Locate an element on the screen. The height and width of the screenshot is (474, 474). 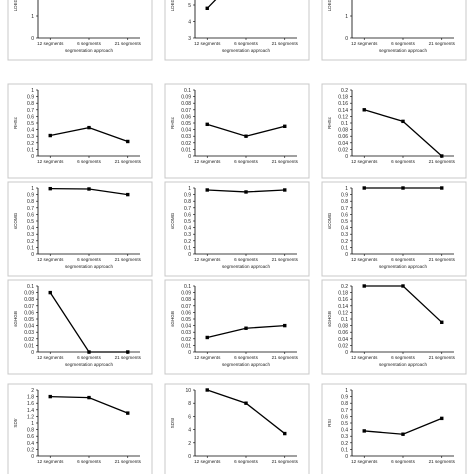
y-tick-label: 3 is located at coordinates (189, 39).